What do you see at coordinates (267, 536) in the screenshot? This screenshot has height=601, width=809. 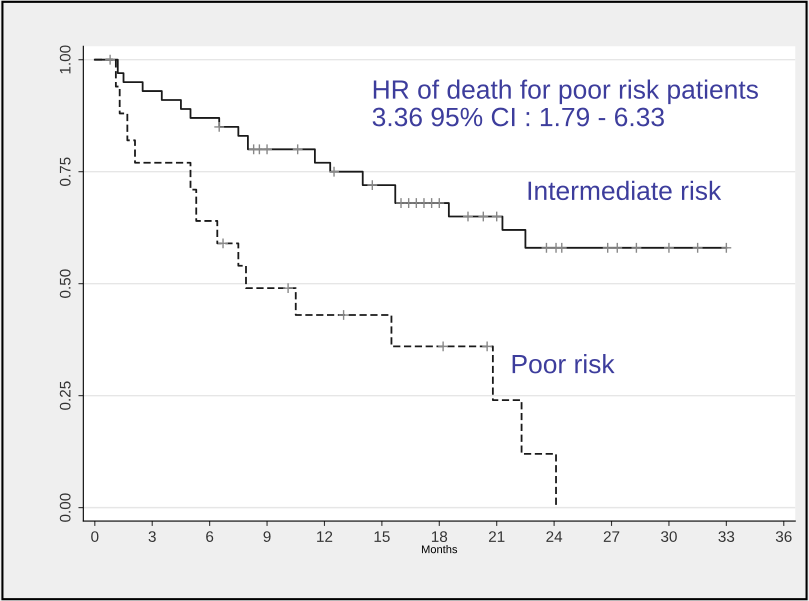 I see `x-tick-label: 9` at bounding box center [267, 536].